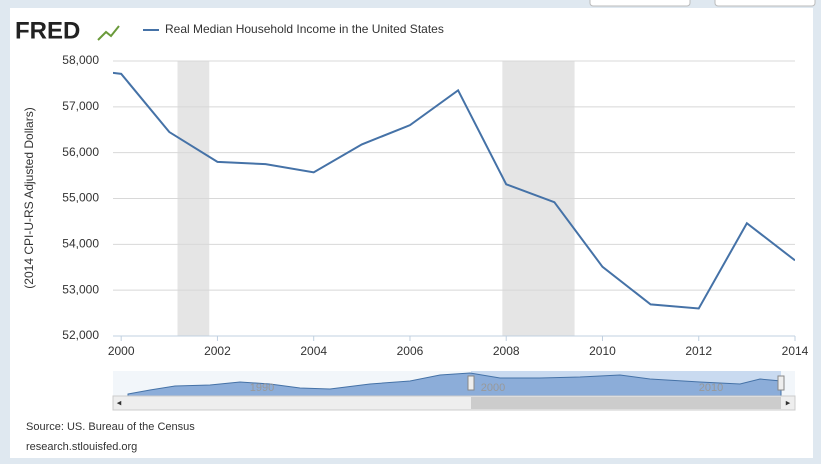 This screenshot has width=821, height=464. I want to click on x-tick-label: 2014, so click(795, 351).